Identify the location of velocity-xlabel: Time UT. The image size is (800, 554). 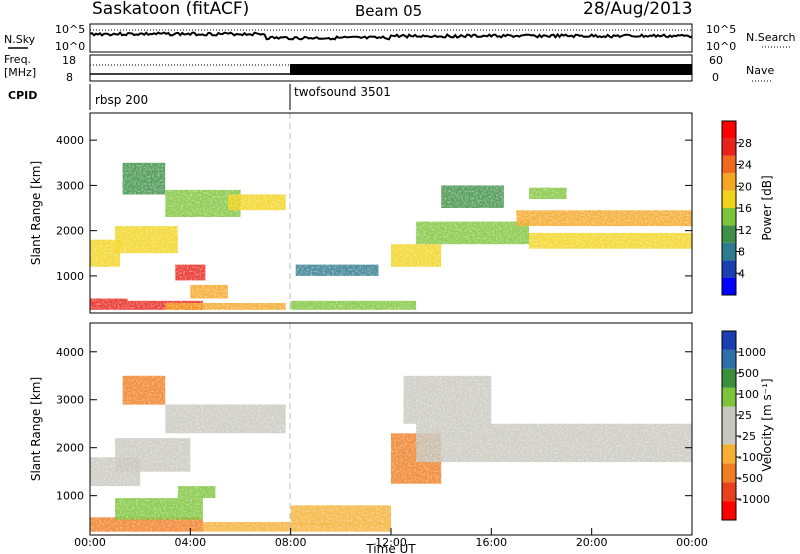
(390, 548).